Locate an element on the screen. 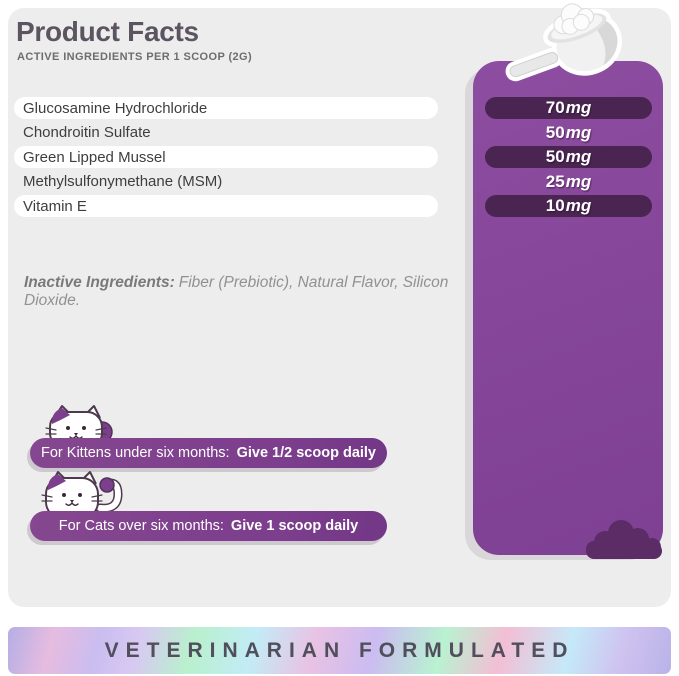 This screenshot has width=679, height=676. amount-pill: 10 mg is located at coordinates (568, 206).